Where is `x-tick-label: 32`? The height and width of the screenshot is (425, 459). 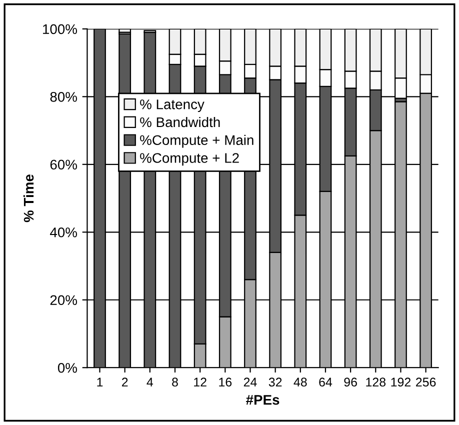
x-tick-label: 32 is located at coordinates (275, 382).